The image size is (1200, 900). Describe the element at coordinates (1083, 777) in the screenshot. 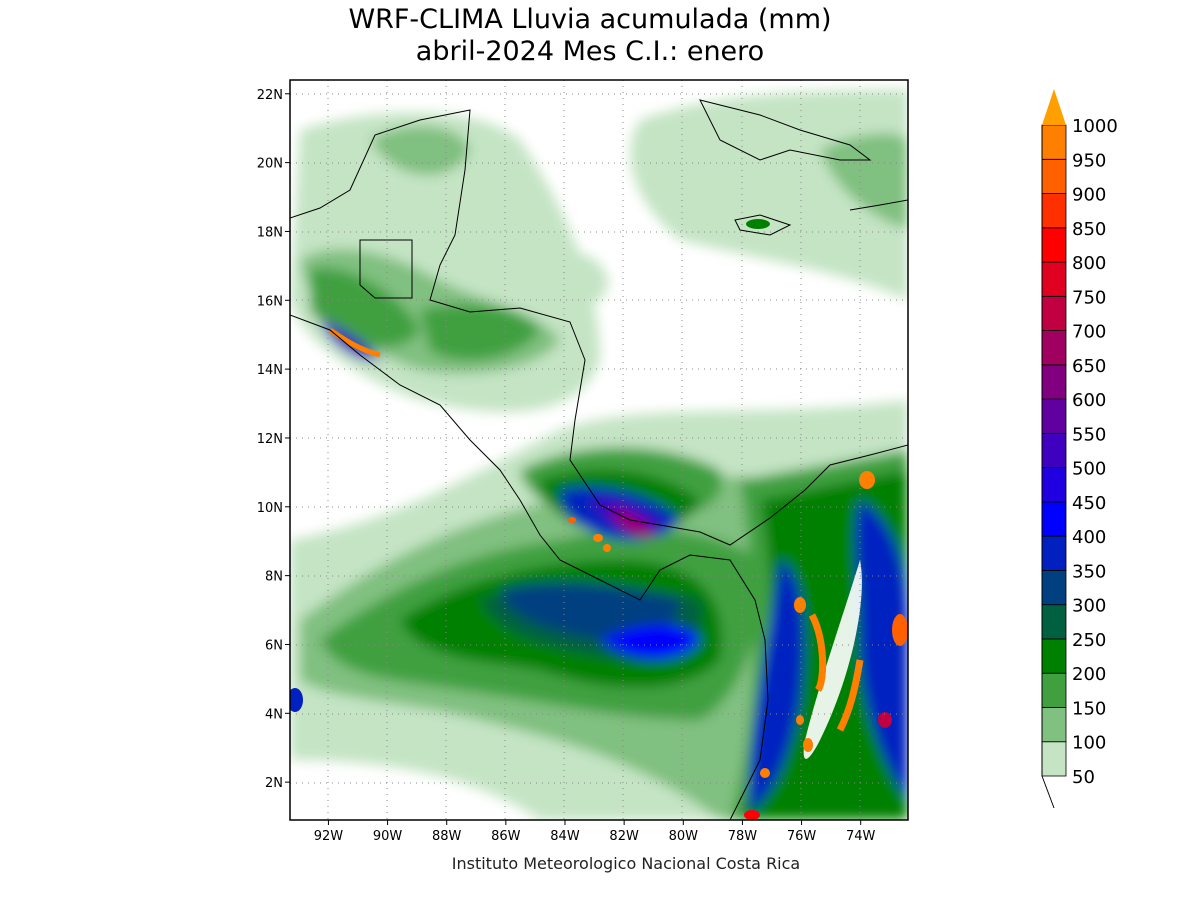

I see `colorbar-label: 50` at that location.